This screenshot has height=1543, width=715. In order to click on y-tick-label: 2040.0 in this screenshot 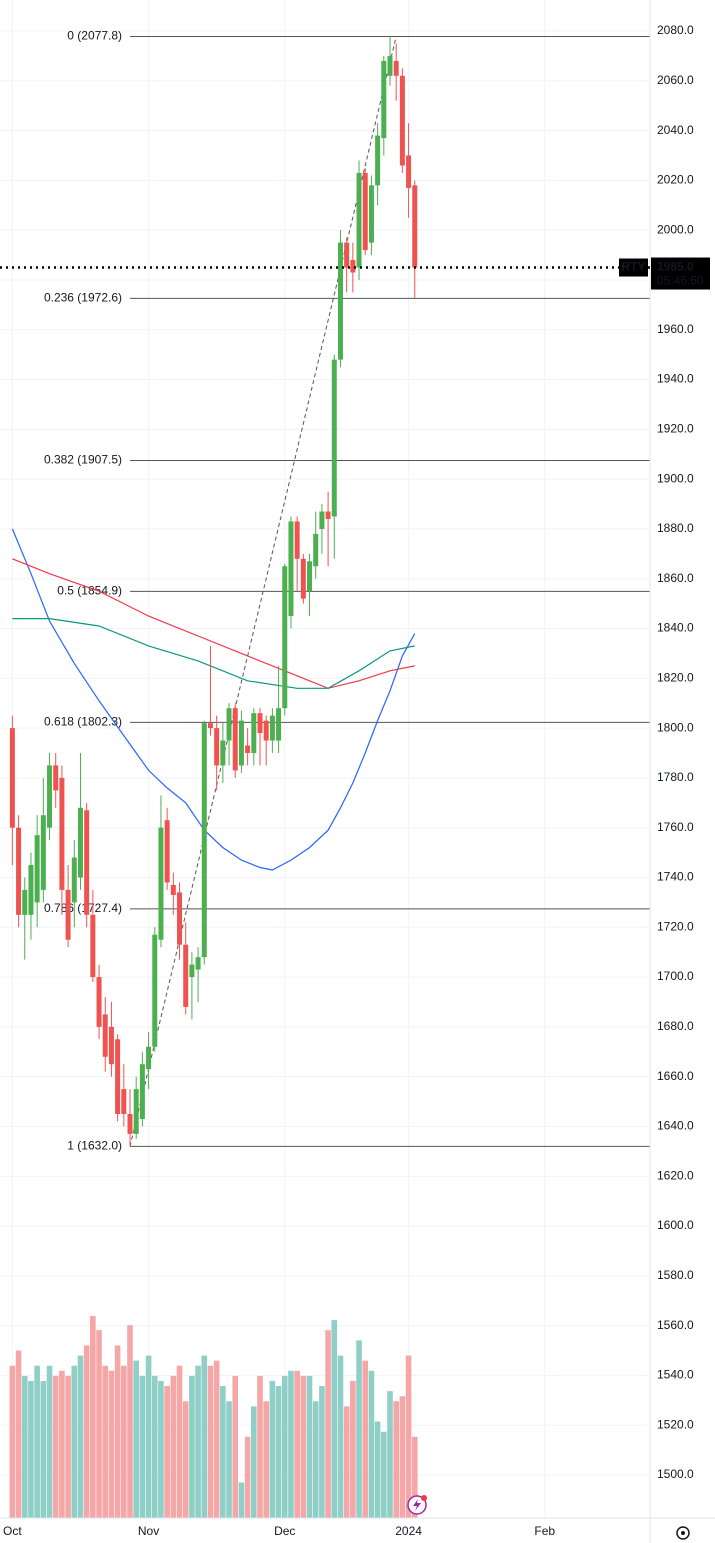, I will do `click(675, 130)`.